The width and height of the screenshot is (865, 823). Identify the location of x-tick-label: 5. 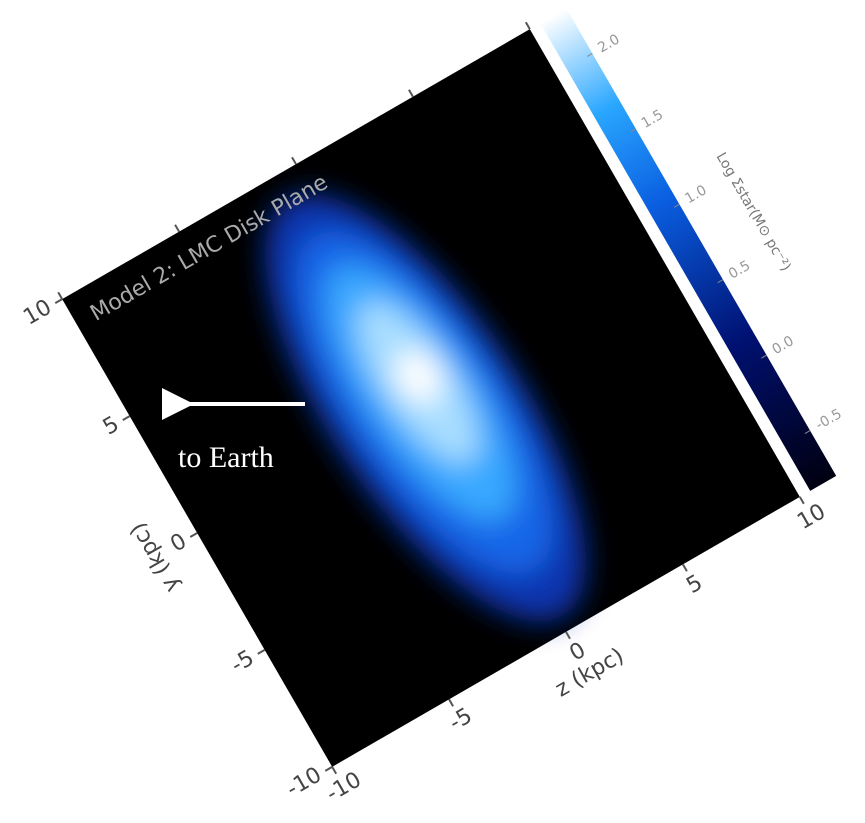
(694, 584).